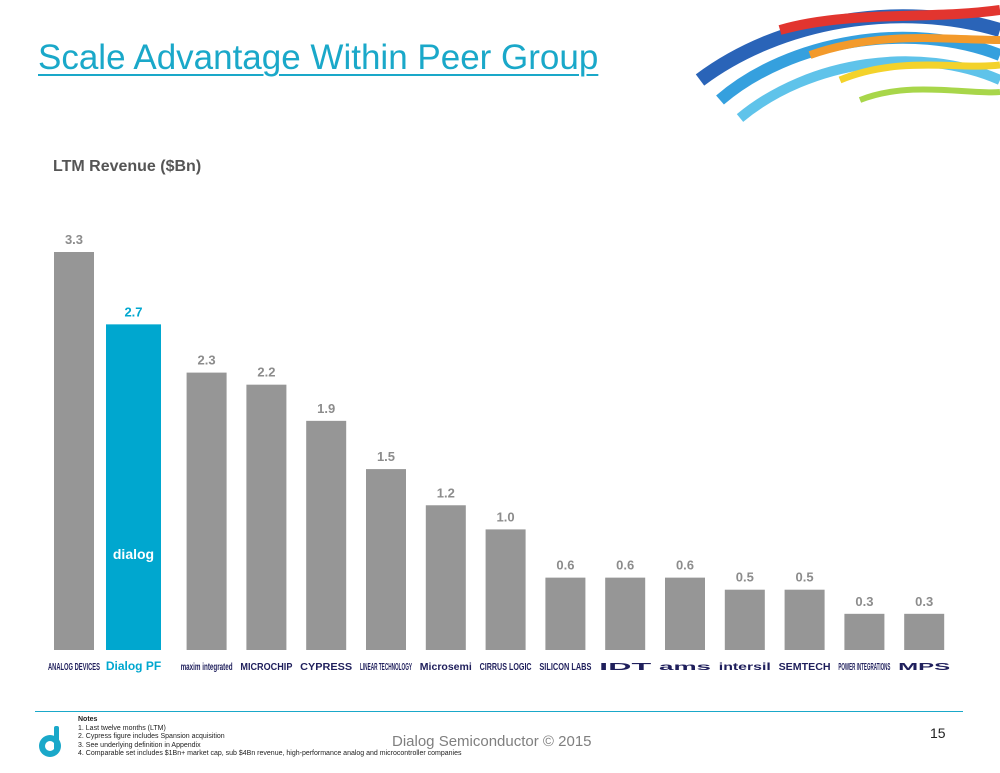  What do you see at coordinates (266, 372) in the screenshot?
I see `bar-value-label-3: 2.2` at bounding box center [266, 372].